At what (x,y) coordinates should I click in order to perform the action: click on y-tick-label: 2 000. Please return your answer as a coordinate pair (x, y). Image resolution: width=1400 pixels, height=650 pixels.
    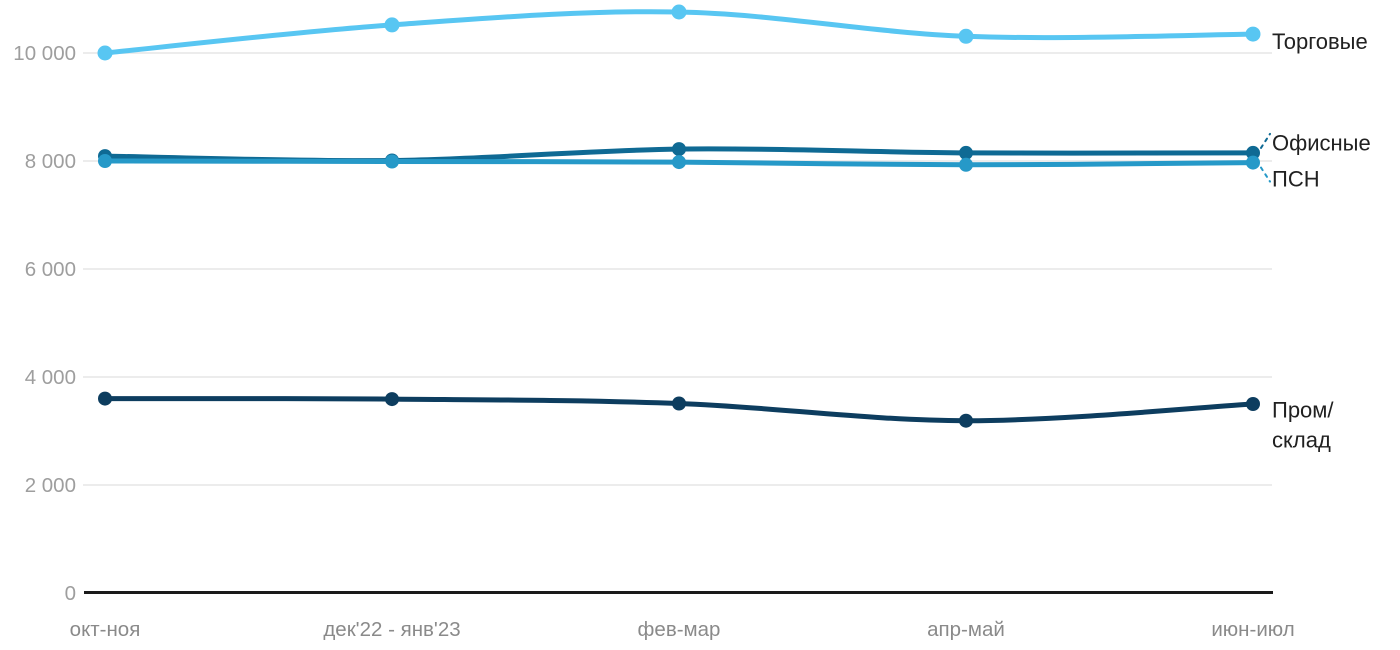
    Looking at the image, I should click on (50, 485).